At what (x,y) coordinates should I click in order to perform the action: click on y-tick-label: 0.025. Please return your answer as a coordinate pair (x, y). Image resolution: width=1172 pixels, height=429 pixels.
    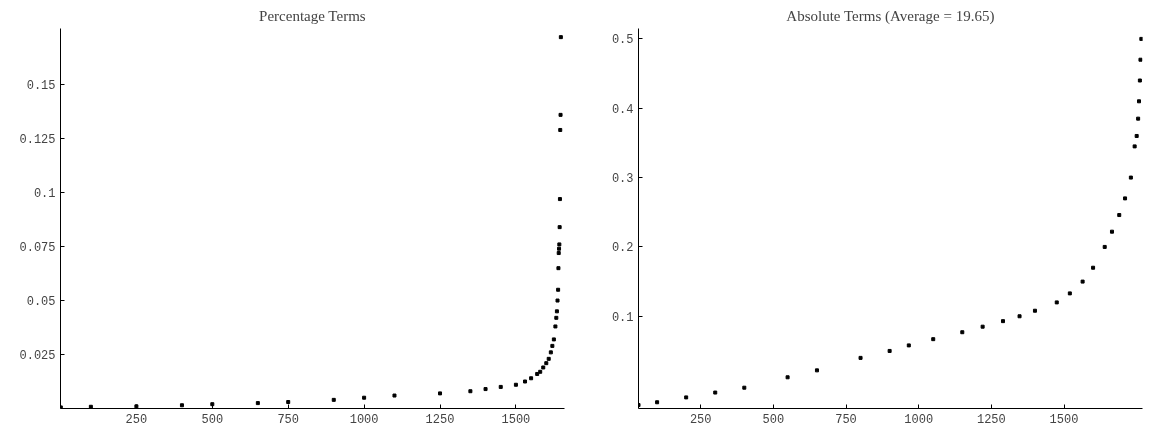
    Looking at the image, I should click on (37, 356).